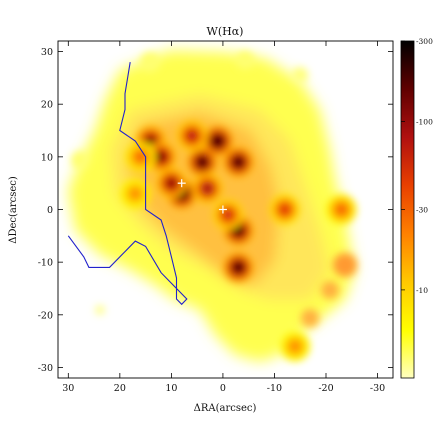 Image resolution: width=436 pixels, height=436 pixels. Describe the element at coordinates (45, 315) in the screenshot. I see `y-tick-label: -20` at that location.